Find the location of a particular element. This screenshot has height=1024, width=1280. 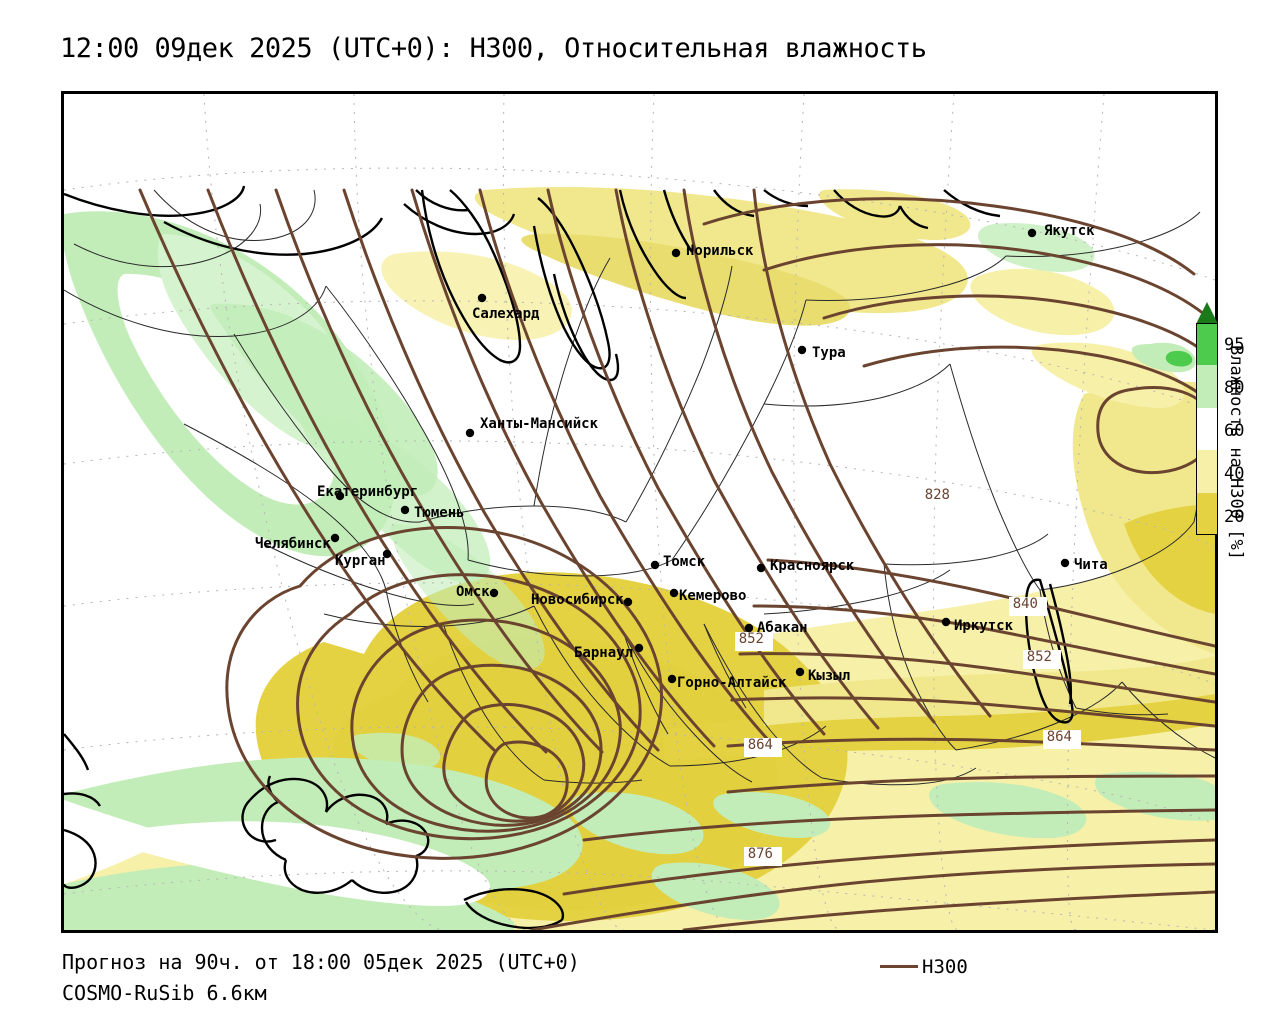

colorbar-tick-60: 60 is located at coordinates (1234, 431).